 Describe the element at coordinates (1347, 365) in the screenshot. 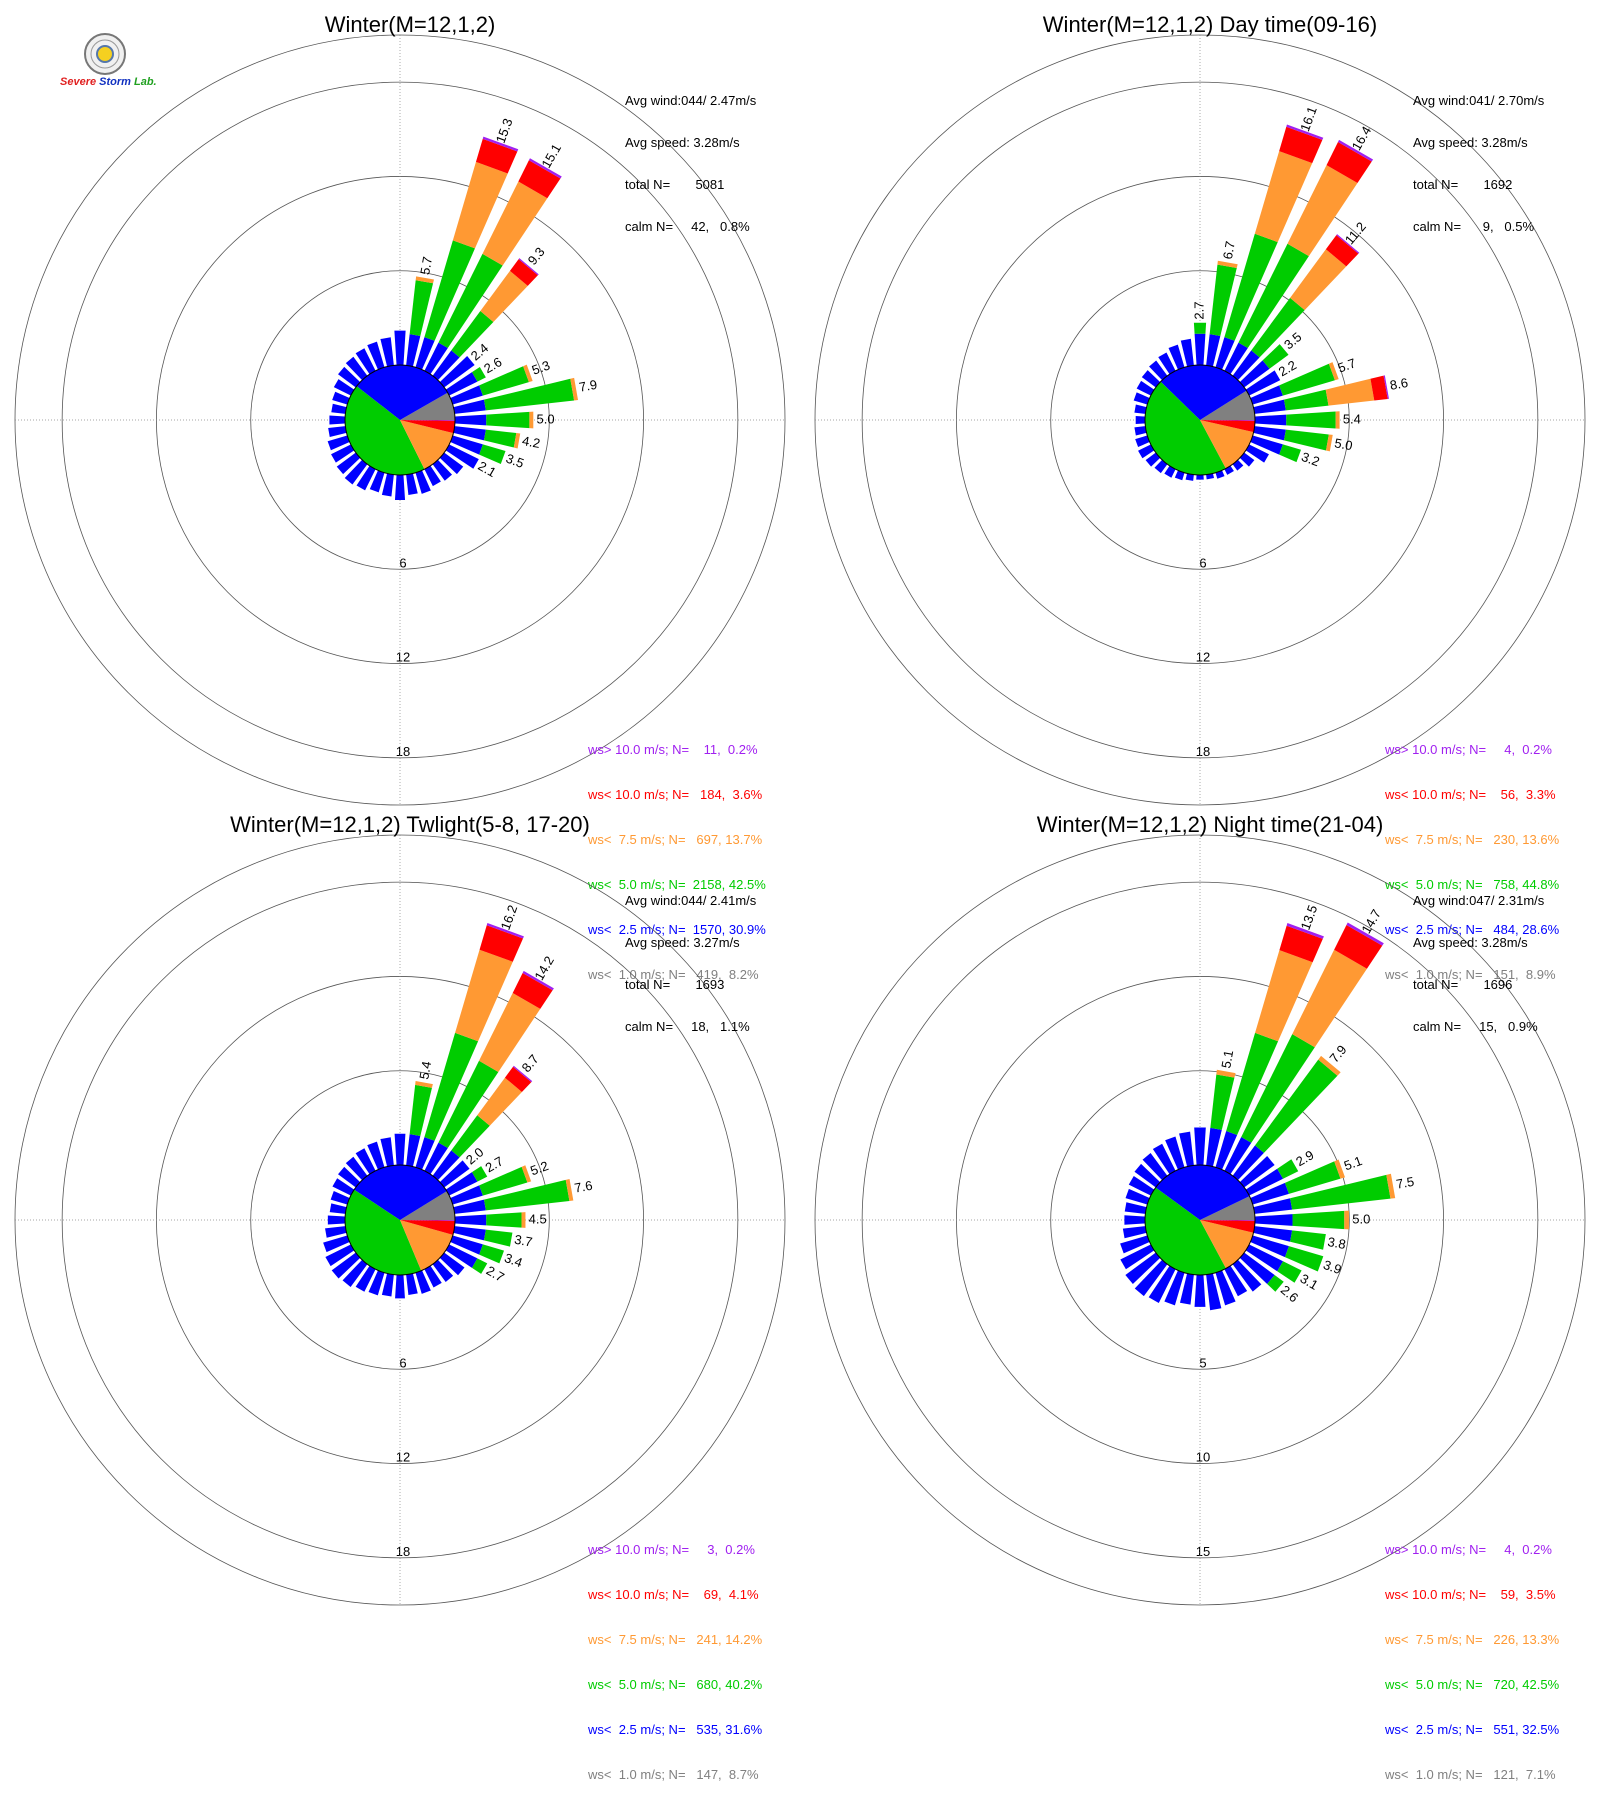

I see `bar-value-label: 5.7` at that location.